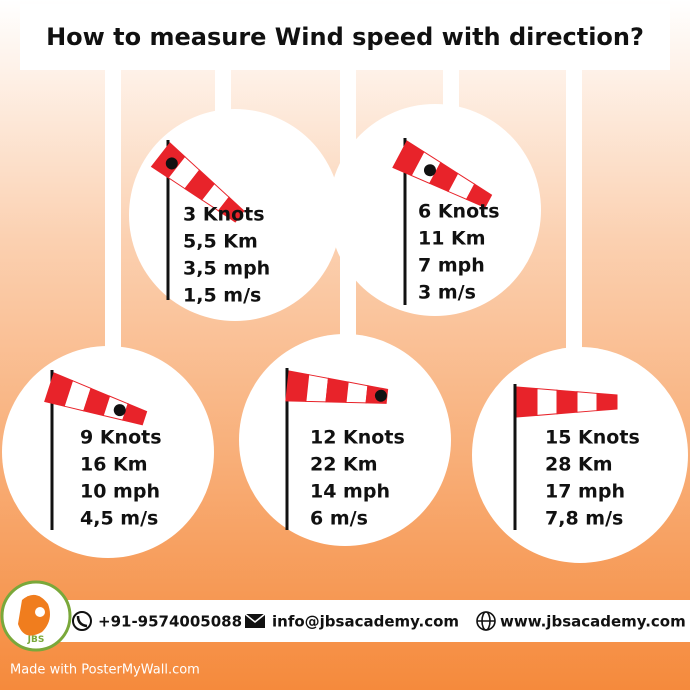 The image size is (690, 690). What do you see at coordinates (82, 621) in the screenshot?
I see `phone-icon` at bounding box center [82, 621].